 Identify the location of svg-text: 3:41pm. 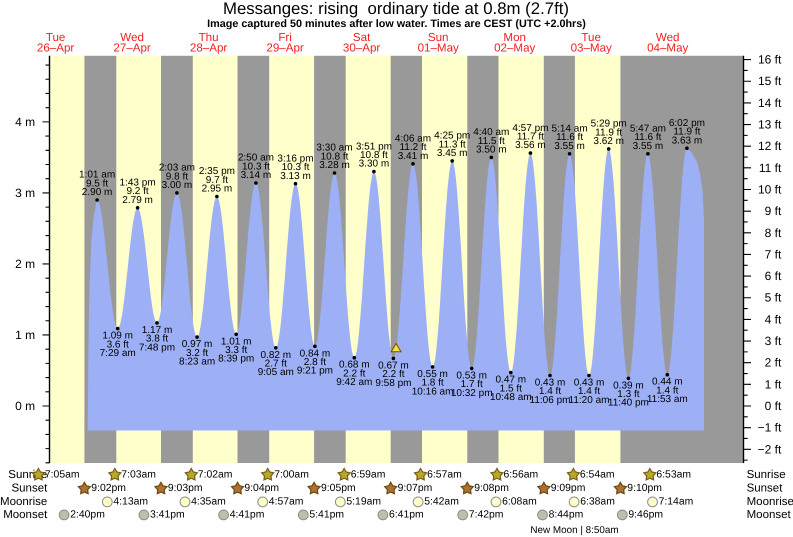
(167, 514).